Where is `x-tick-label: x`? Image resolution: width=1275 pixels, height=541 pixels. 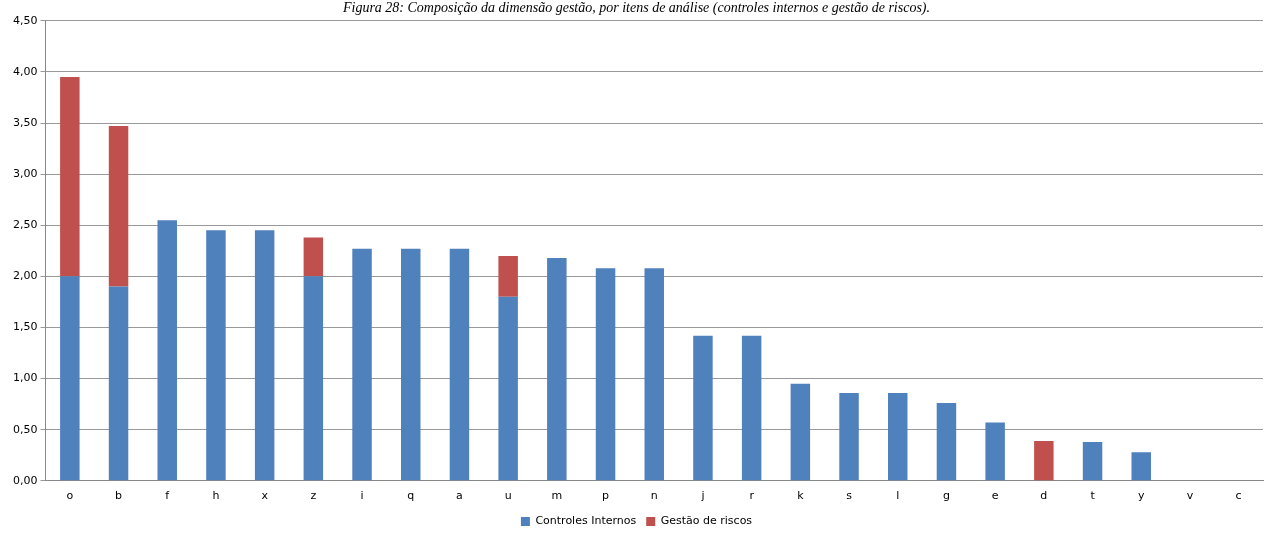 x-tick-label: x is located at coordinates (265, 496).